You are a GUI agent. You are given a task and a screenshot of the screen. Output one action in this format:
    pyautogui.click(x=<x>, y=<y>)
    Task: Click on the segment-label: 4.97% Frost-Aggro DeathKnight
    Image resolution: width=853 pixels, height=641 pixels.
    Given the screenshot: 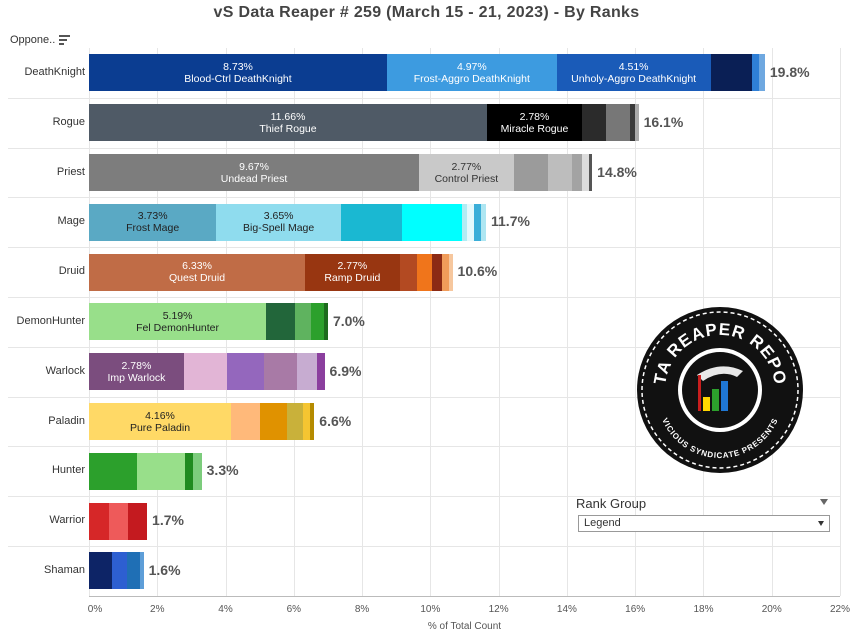 What is the action you would take?
    pyautogui.click(x=472, y=73)
    